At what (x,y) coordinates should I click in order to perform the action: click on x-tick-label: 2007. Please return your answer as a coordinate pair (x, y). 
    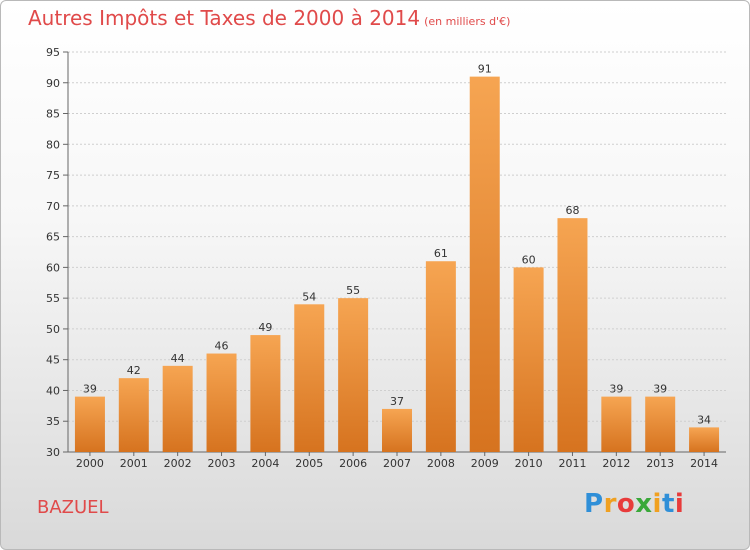
    Looking at the image, I should click on (397, 463).